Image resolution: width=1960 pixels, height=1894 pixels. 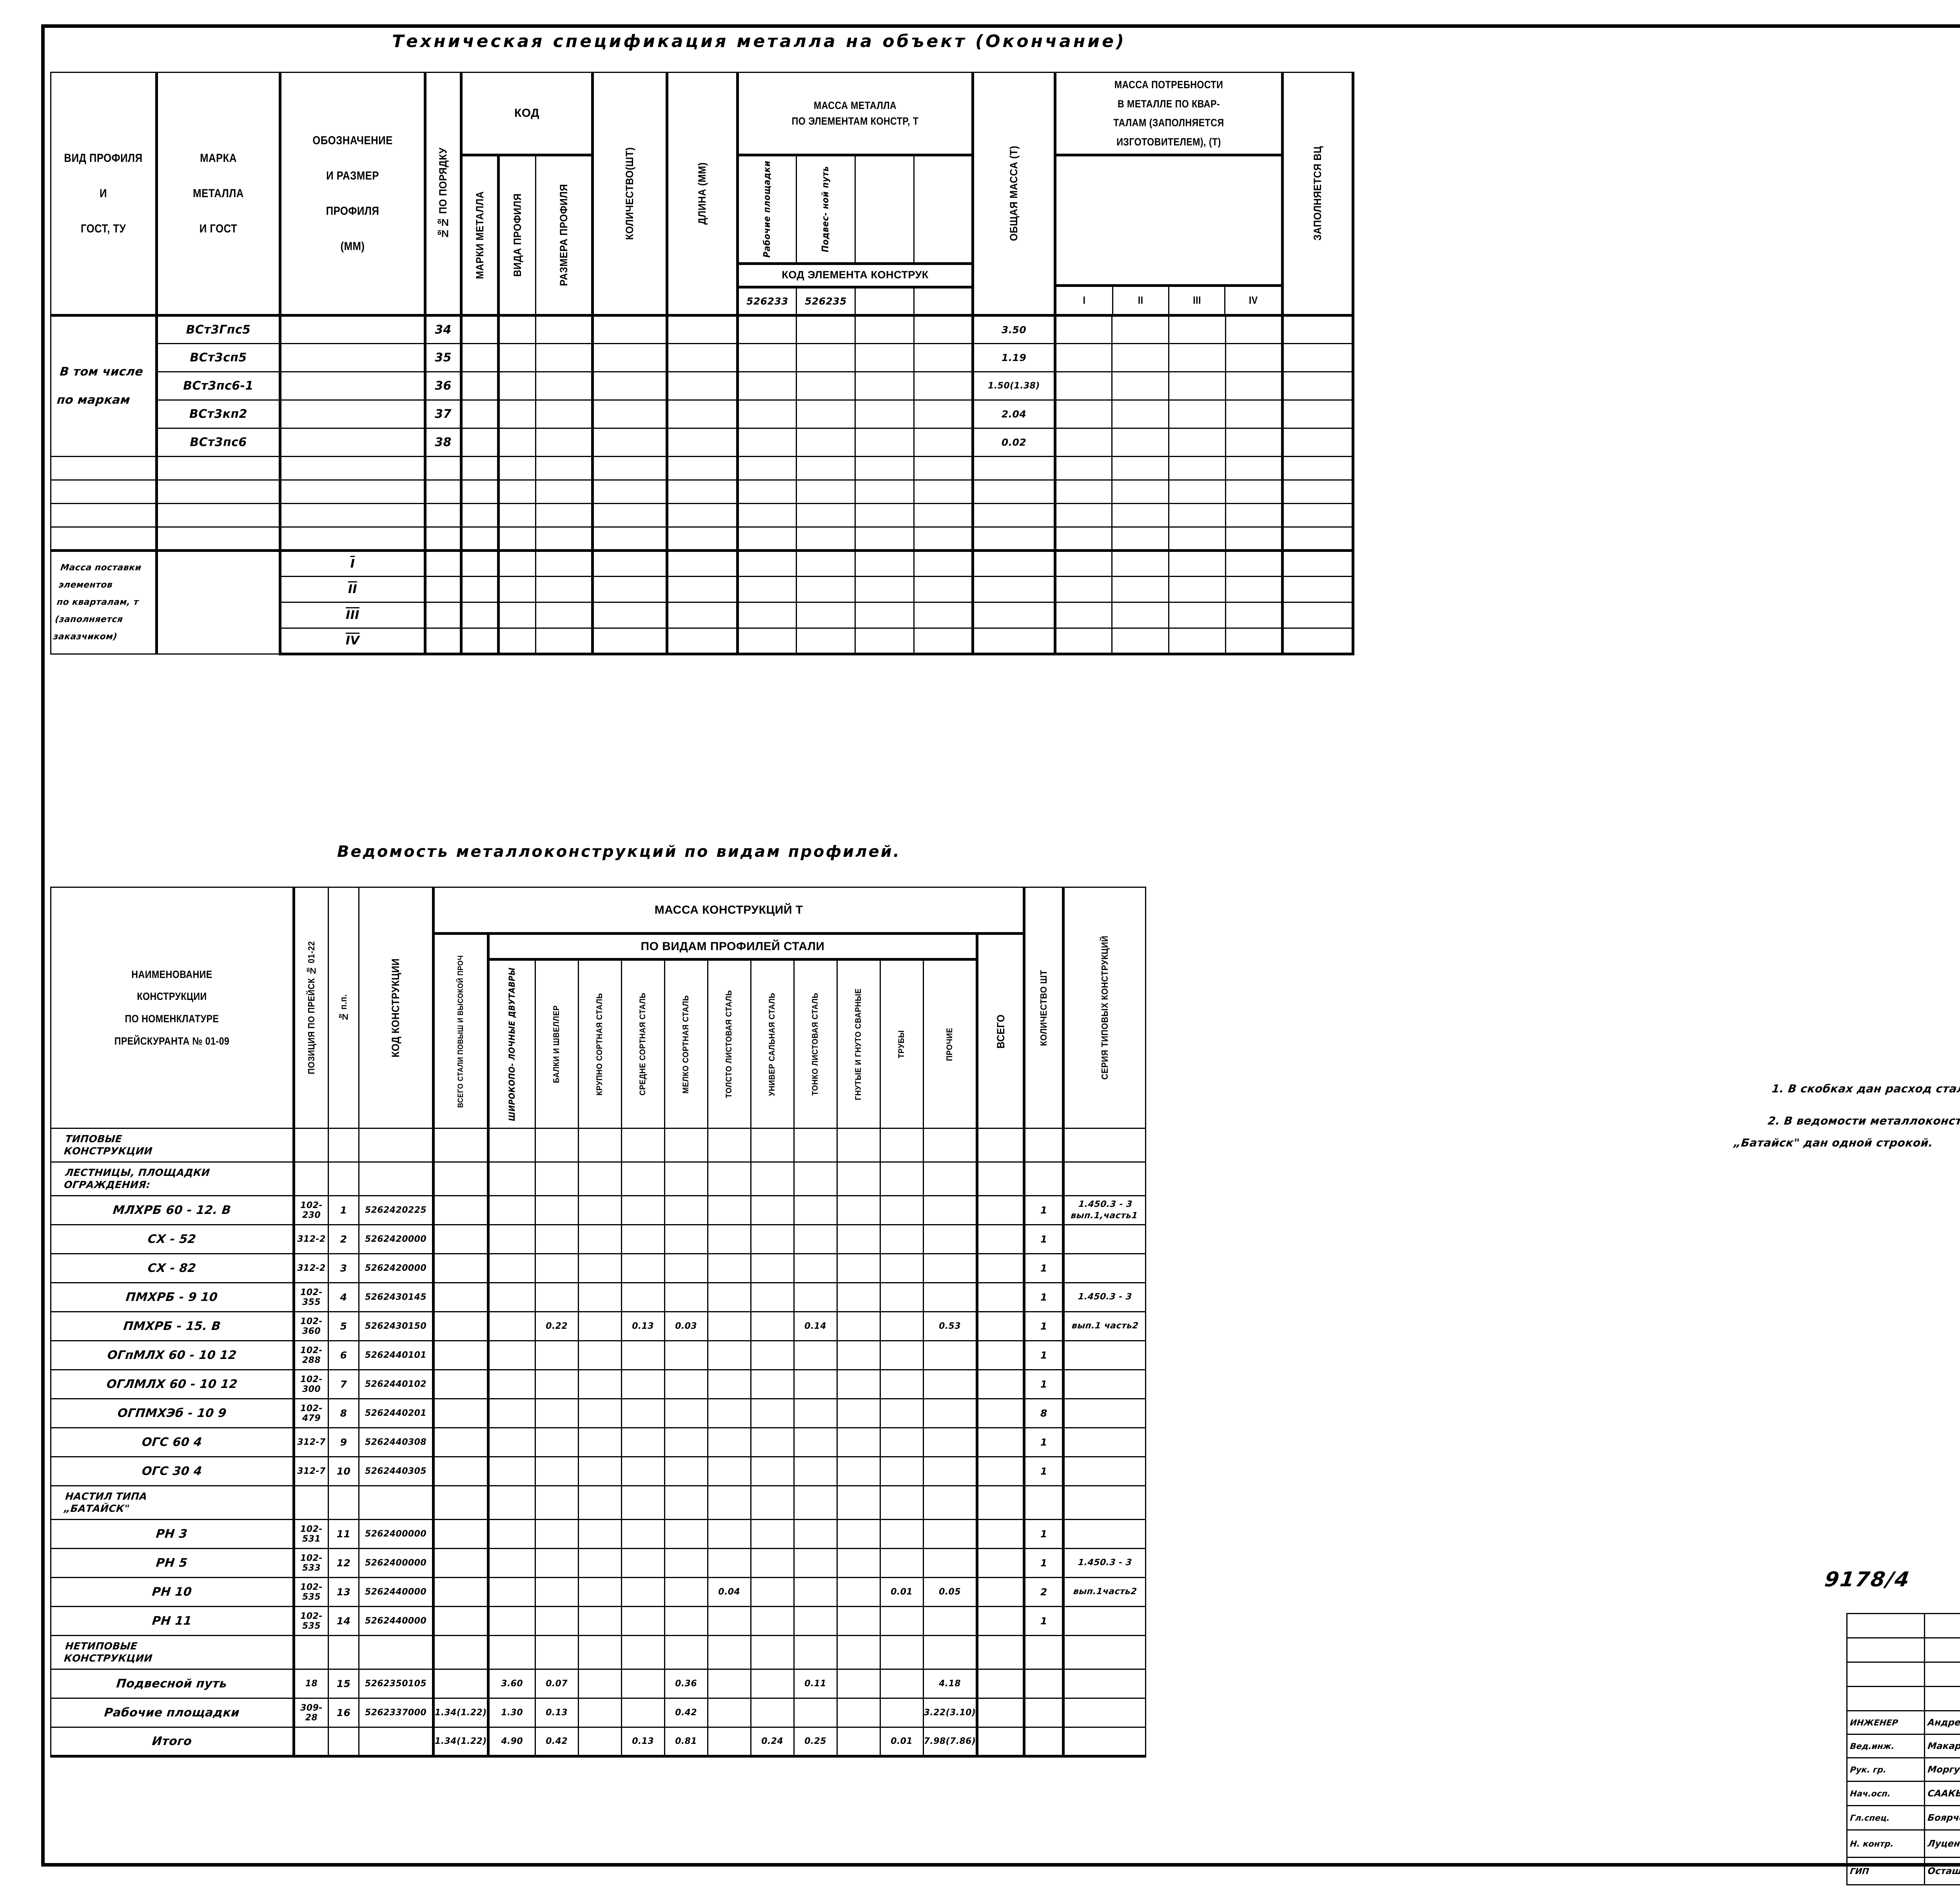 What do you see at coordinates (855, 114) in the screenshot?
I see `header-massa-po-elementam: МАССА МЕТАЛЛА ПО ЭЛЕМЕНТАМ КОНСТР, Т` at bounding box center [855, 114].